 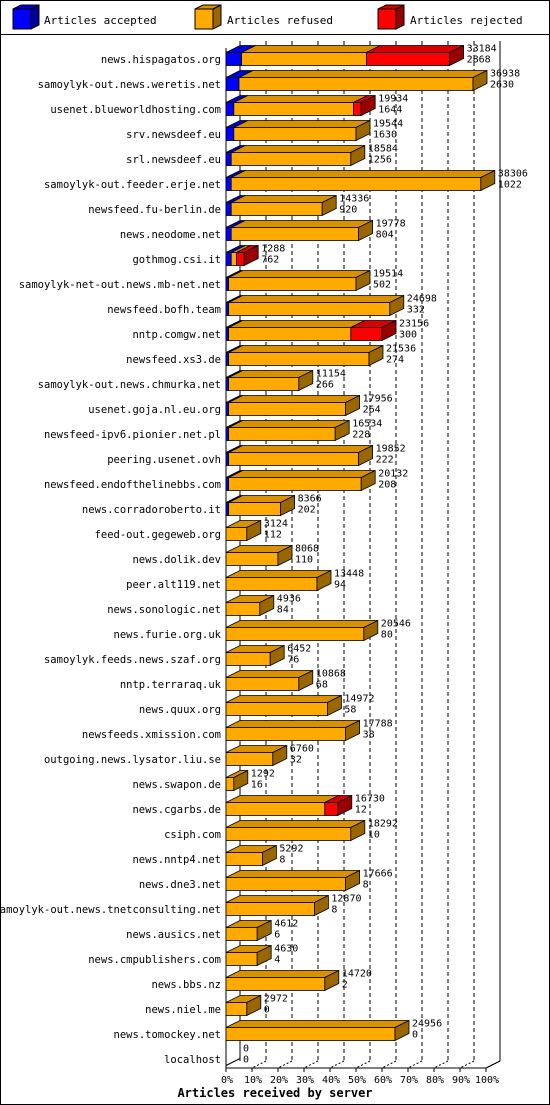 What do you see at coordinates (390, 110) in the screenshot?
I see `value-accepted: 1644` at bounding box center [390, 110].